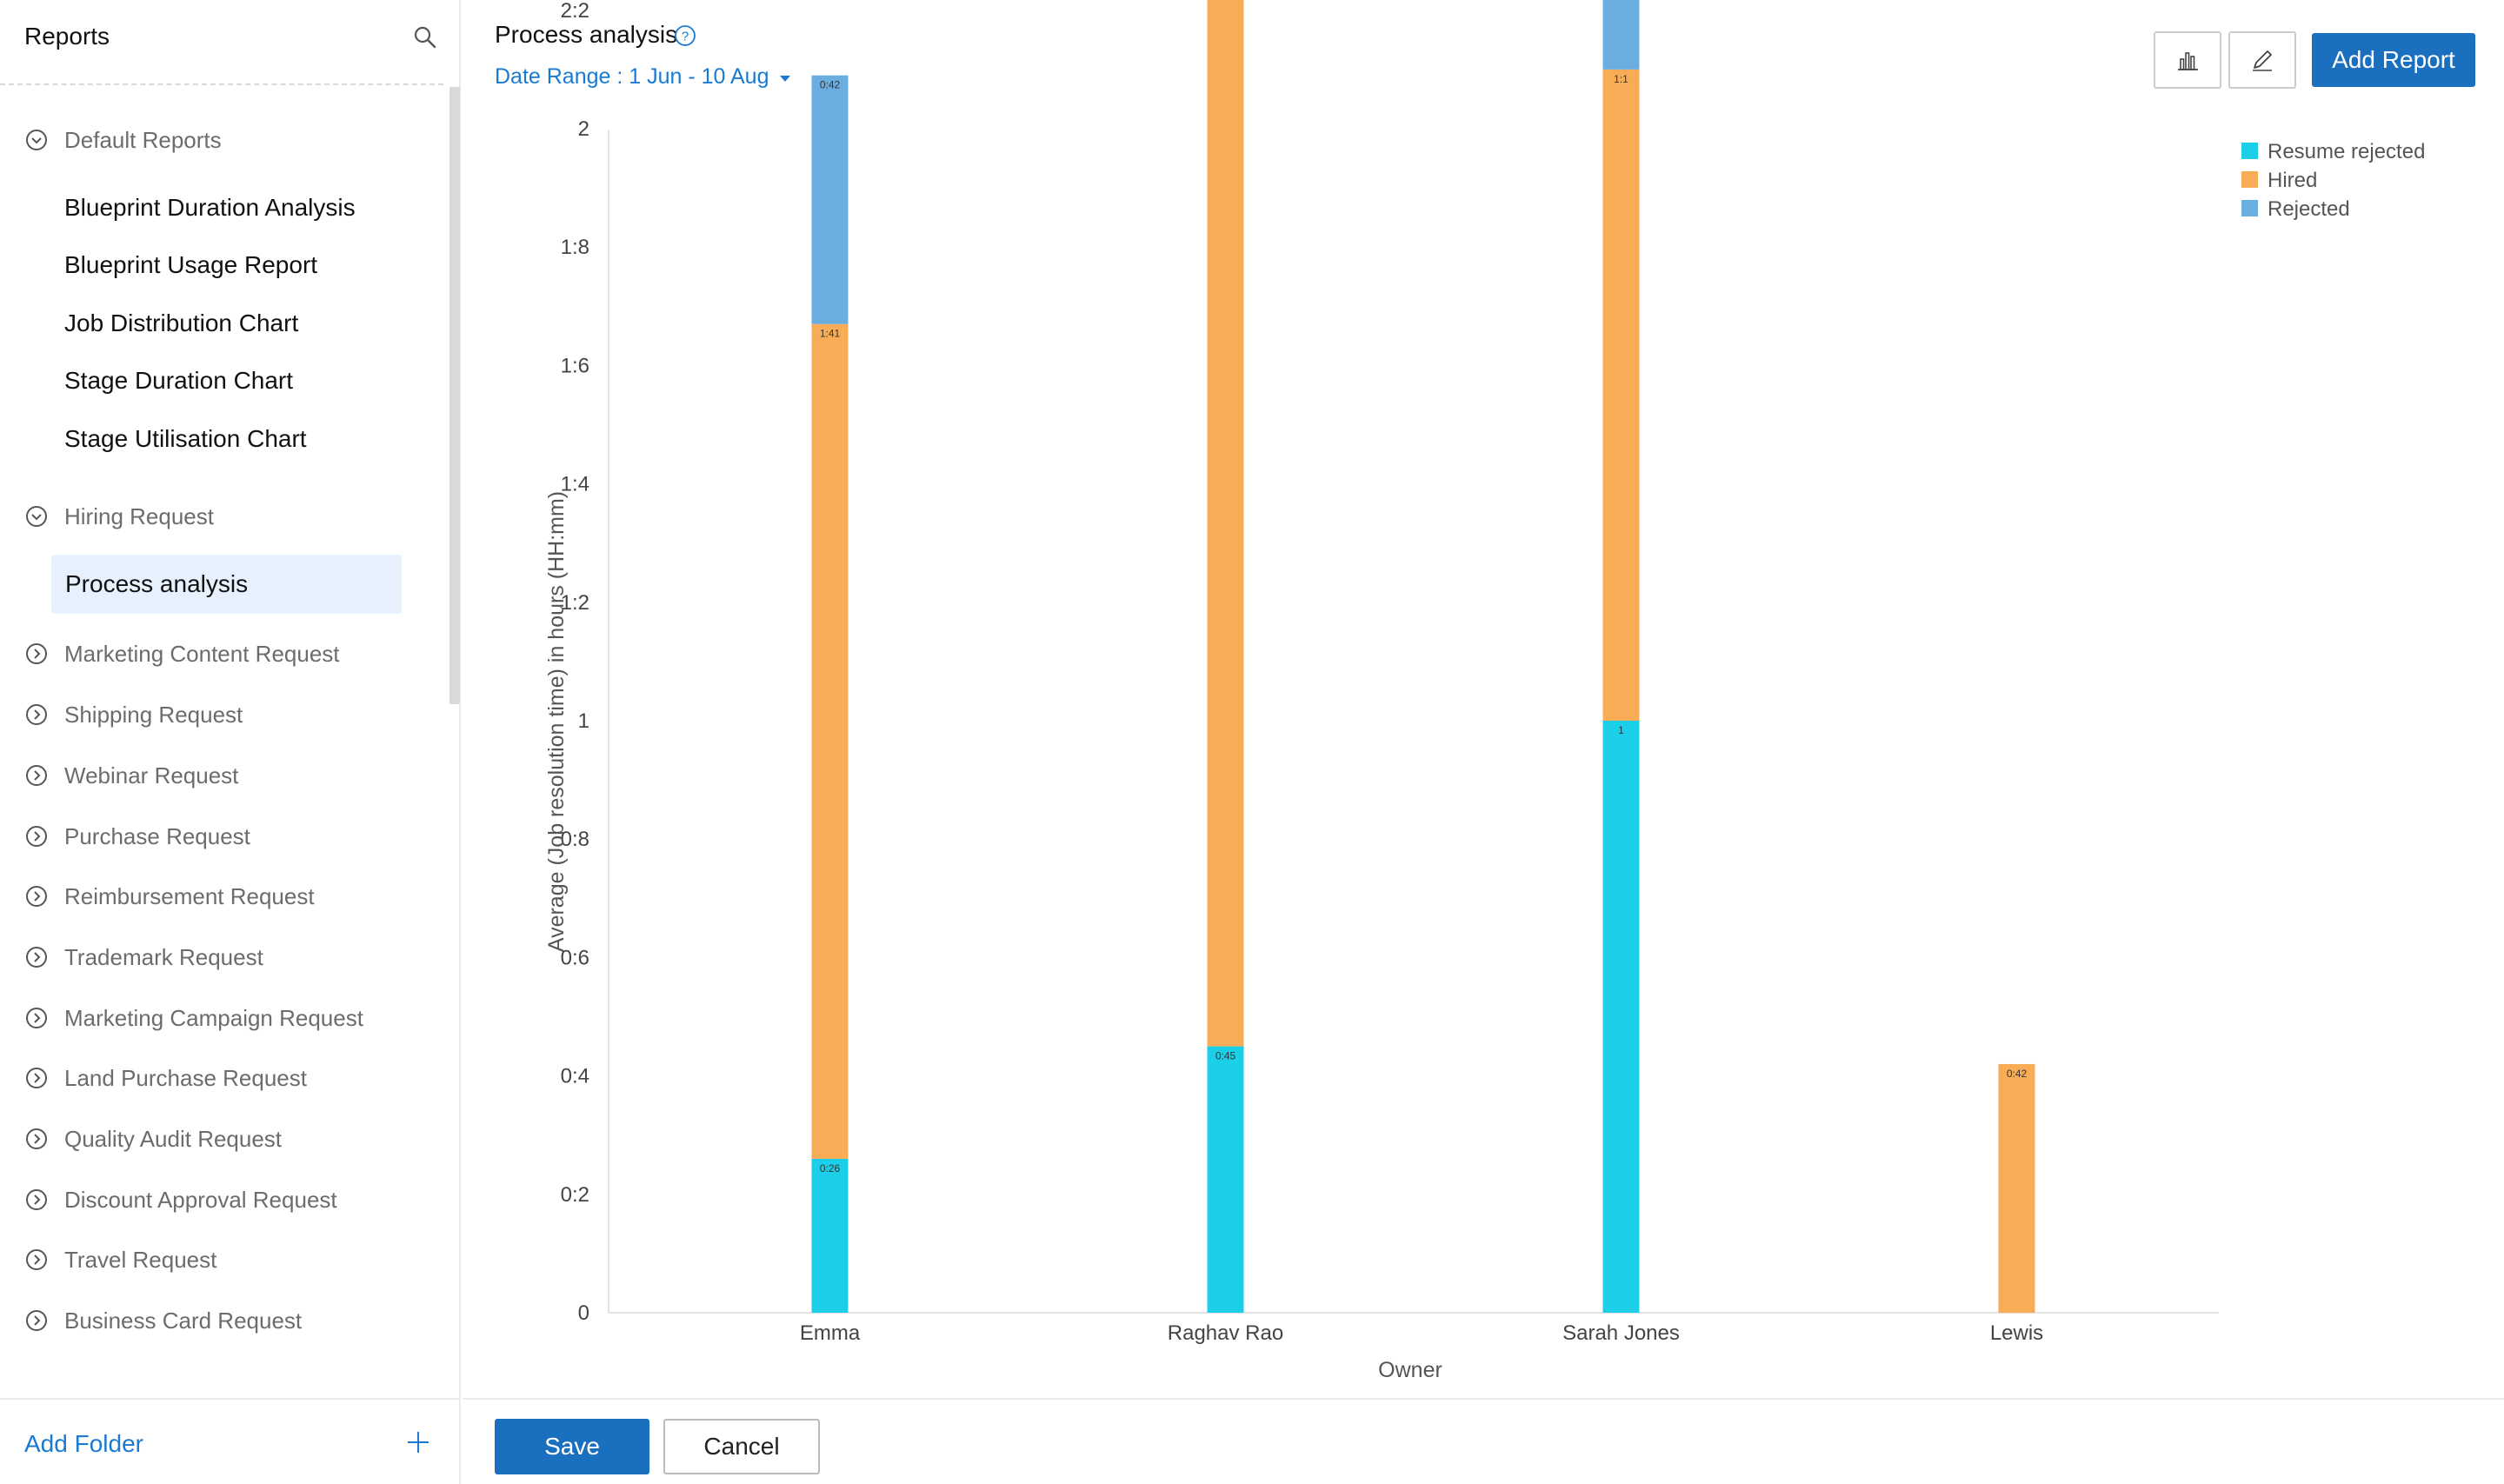  What do you see at coordinates (584, 721) in the screenshot?
I see `y-tick-label: 1` at bounding box center [584, 721].